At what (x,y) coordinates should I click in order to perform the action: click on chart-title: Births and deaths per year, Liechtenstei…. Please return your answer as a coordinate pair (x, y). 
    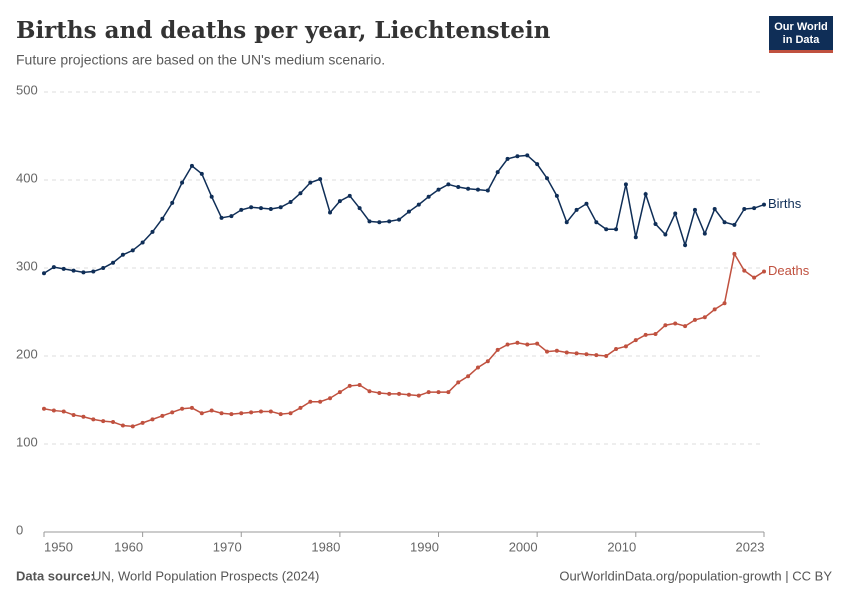
    Looking at the image, I should click on (283, 30).